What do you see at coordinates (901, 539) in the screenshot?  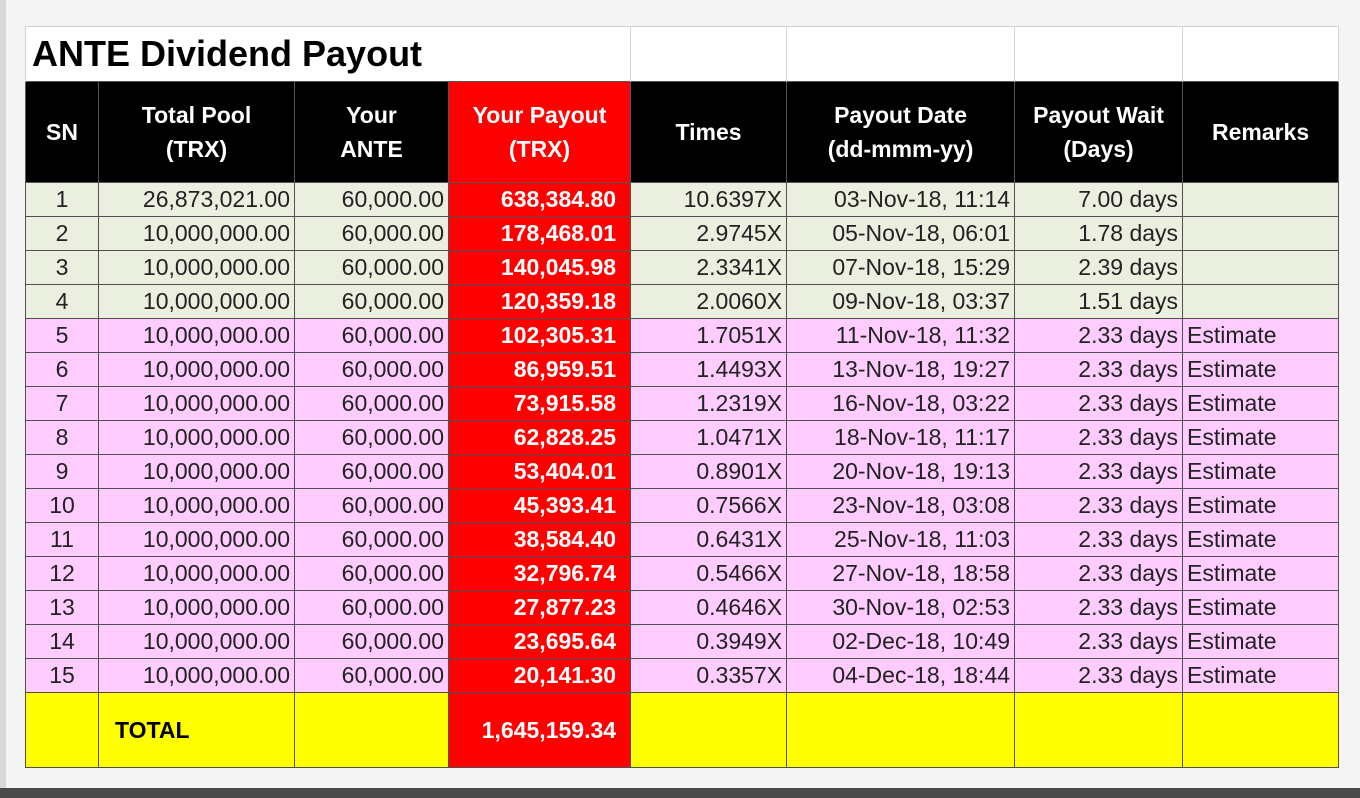 I see `cell-payout-date: 25-Nov-18, 11:03` at bounding box center [901, 539].